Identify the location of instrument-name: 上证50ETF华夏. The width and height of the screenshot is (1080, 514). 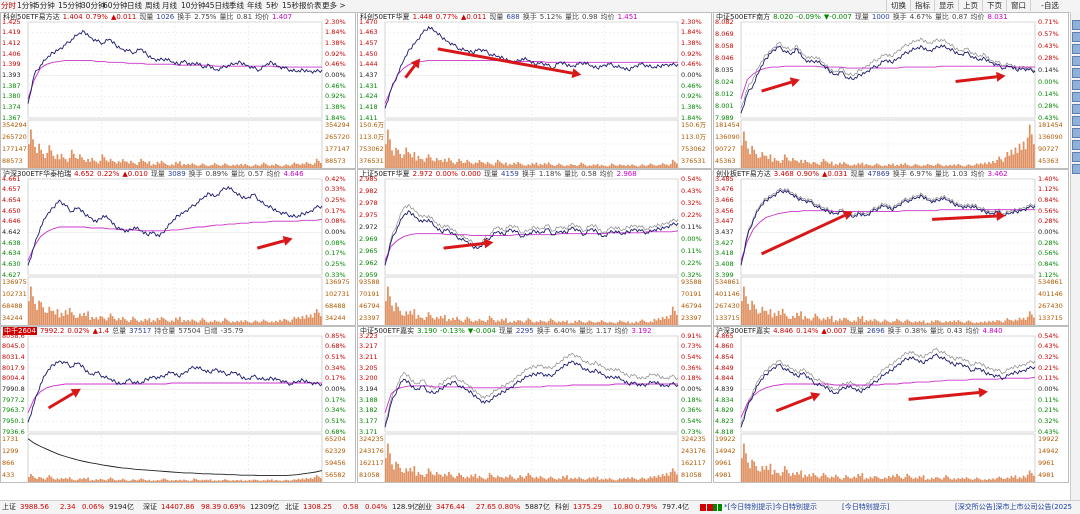
(385, 174).